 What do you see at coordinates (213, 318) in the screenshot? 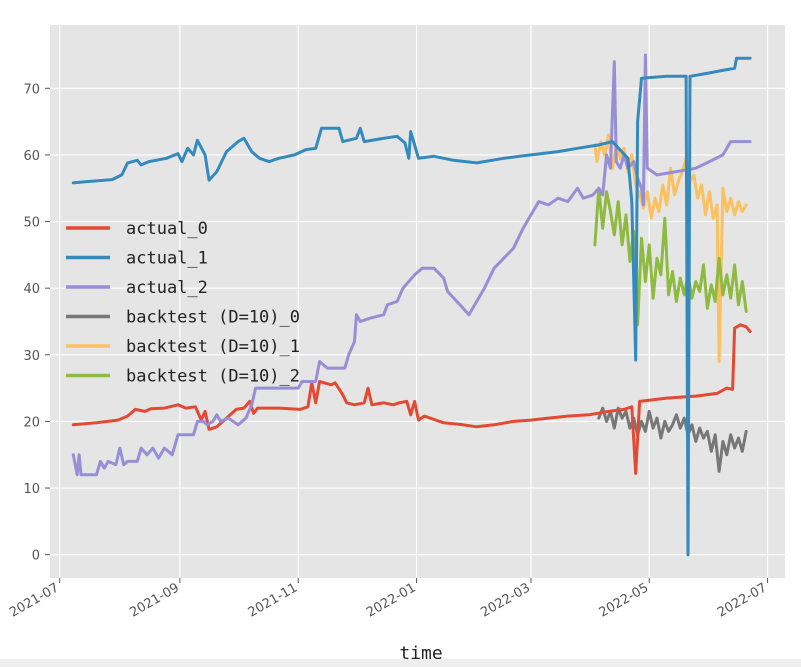
I see `legend-entry: backtest (D=10)_0` at bounding box center [213, 318].